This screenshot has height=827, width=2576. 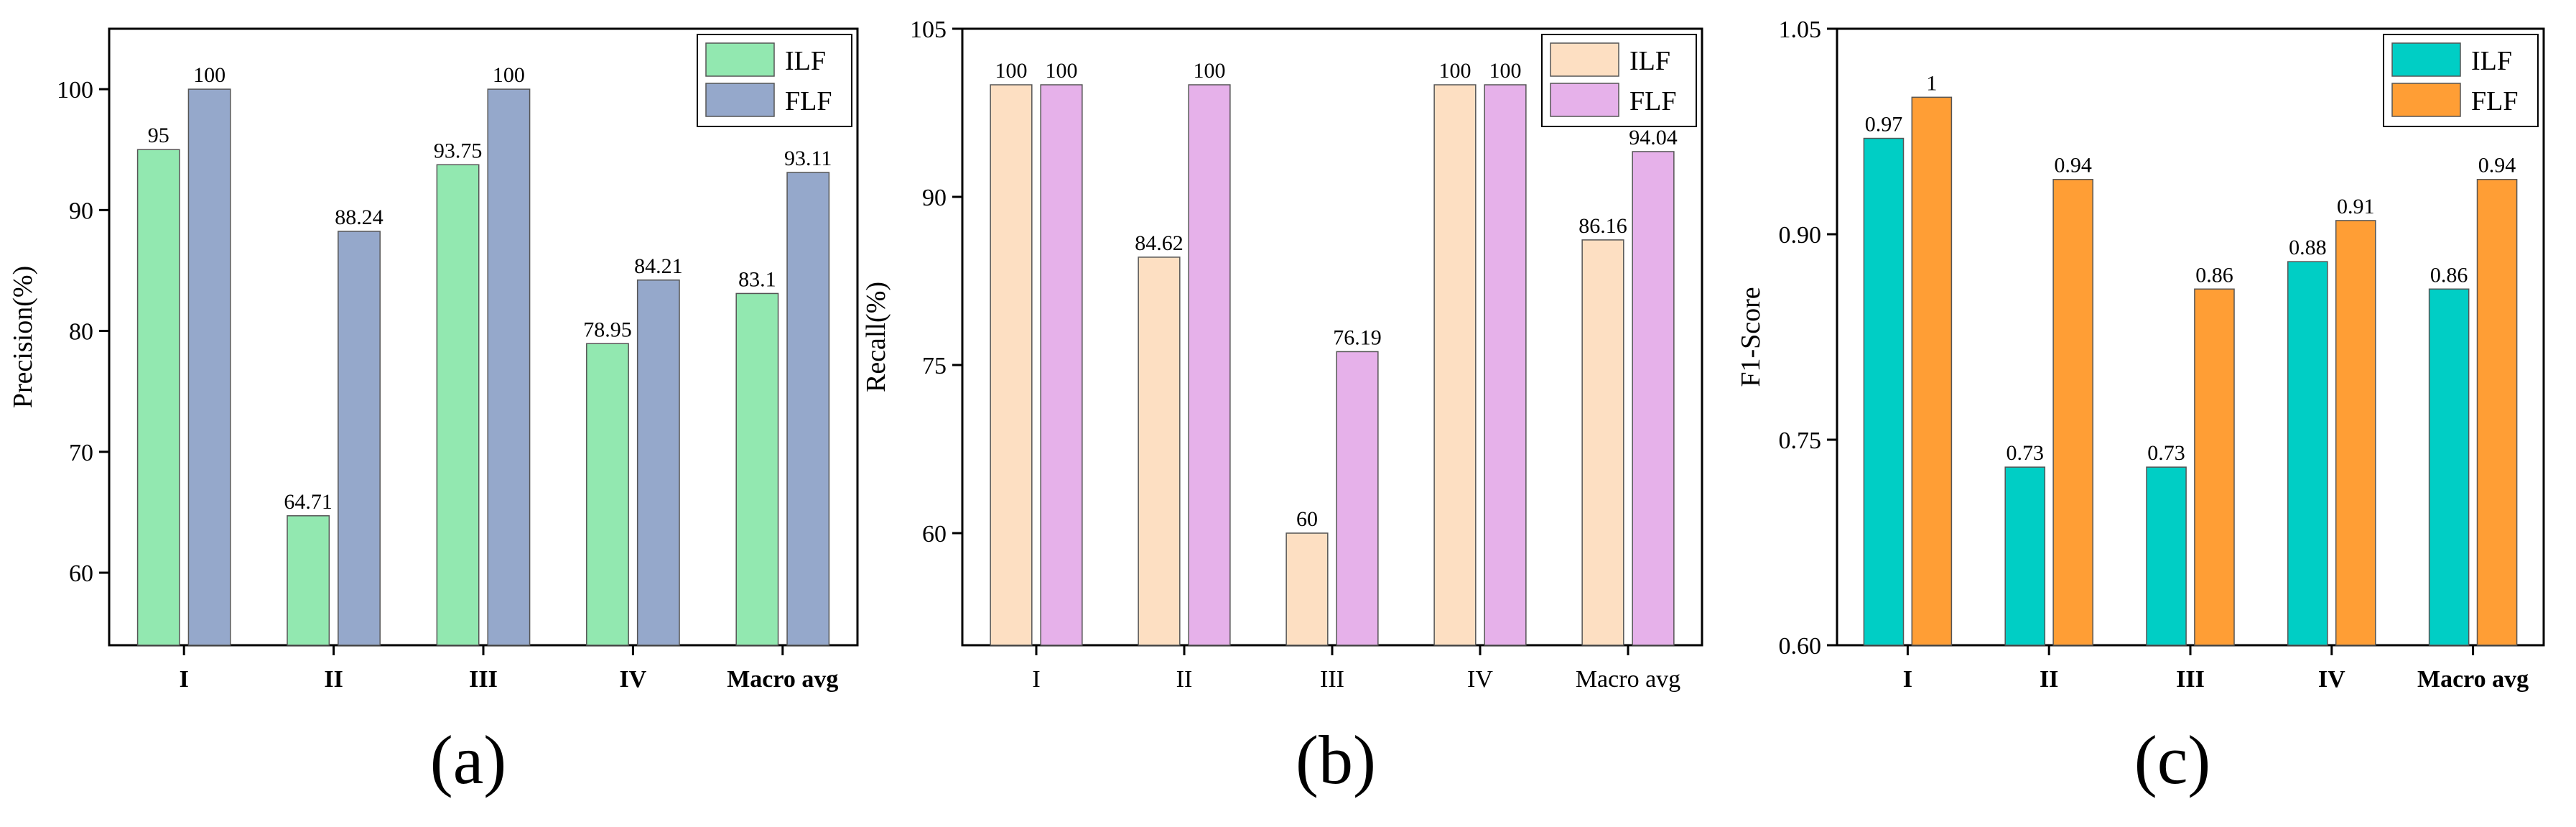 I want to click on y-tick-label: 70, so click(x=81, y=453).